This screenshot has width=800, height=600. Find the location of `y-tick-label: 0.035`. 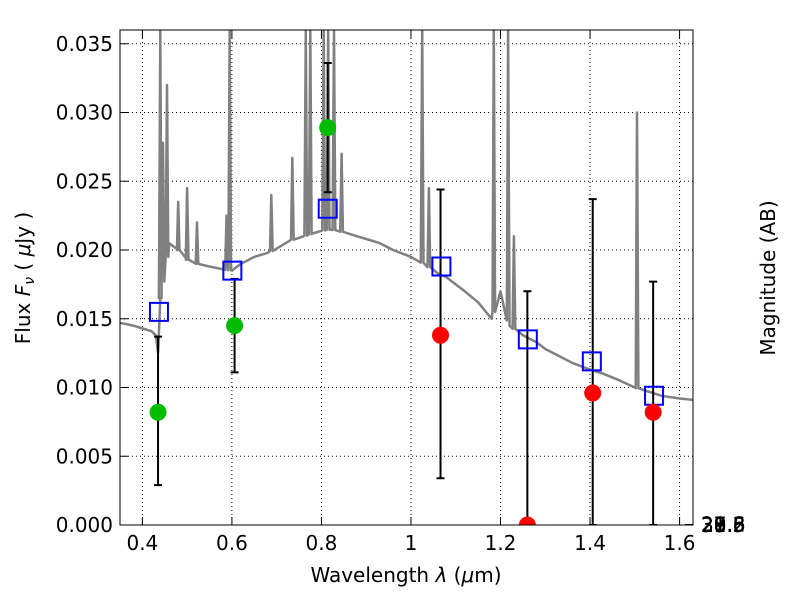

y-tick-label: 0.035 is located at coordinates (84, 44).